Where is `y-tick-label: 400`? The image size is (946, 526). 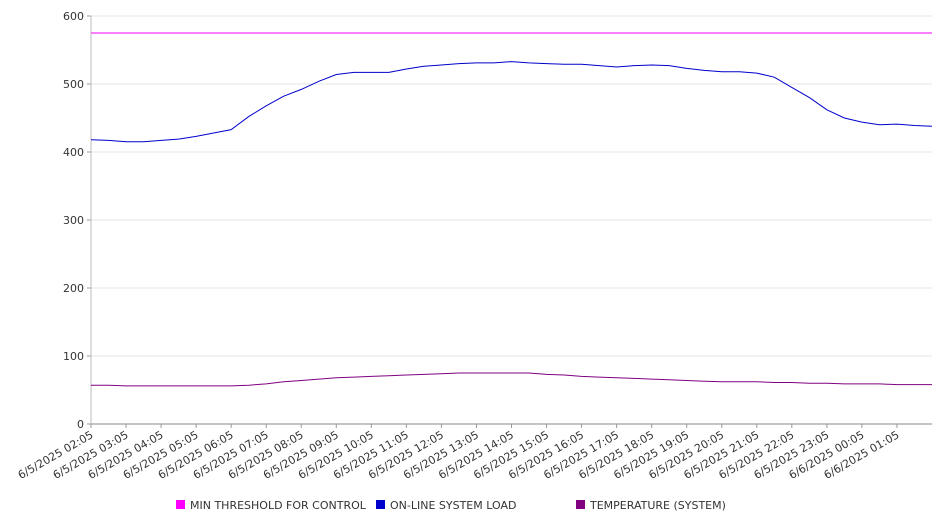 y-tick-label: 400 is located at coordinates (73, 152).